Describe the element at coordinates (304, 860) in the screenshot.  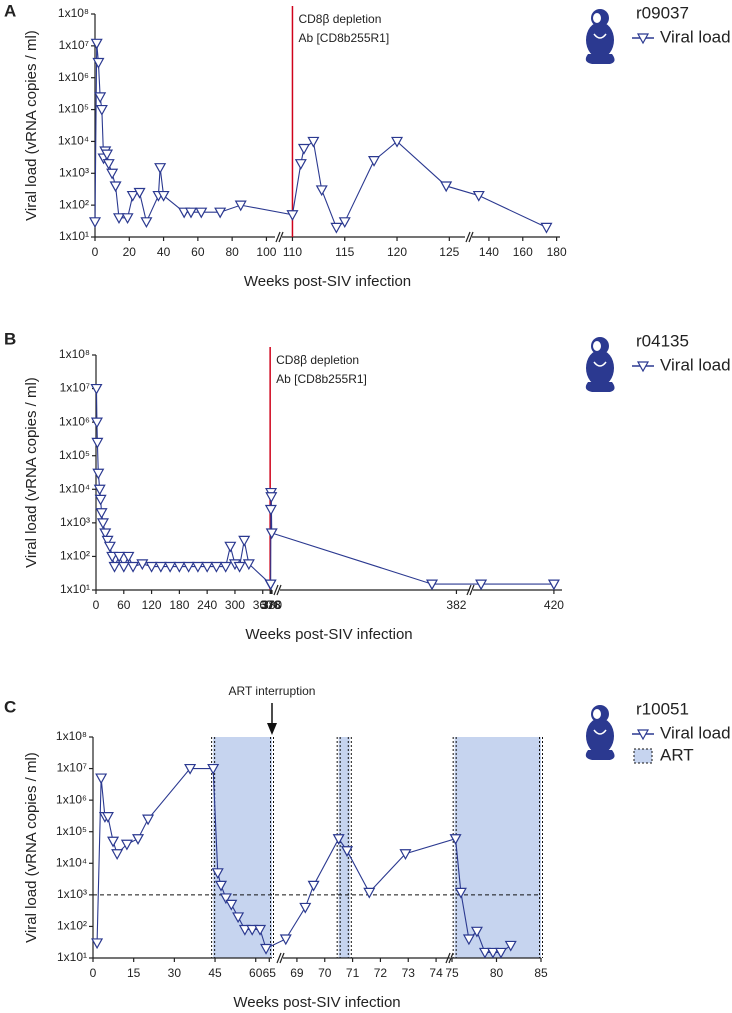
I see `viral-load-line` at that location.